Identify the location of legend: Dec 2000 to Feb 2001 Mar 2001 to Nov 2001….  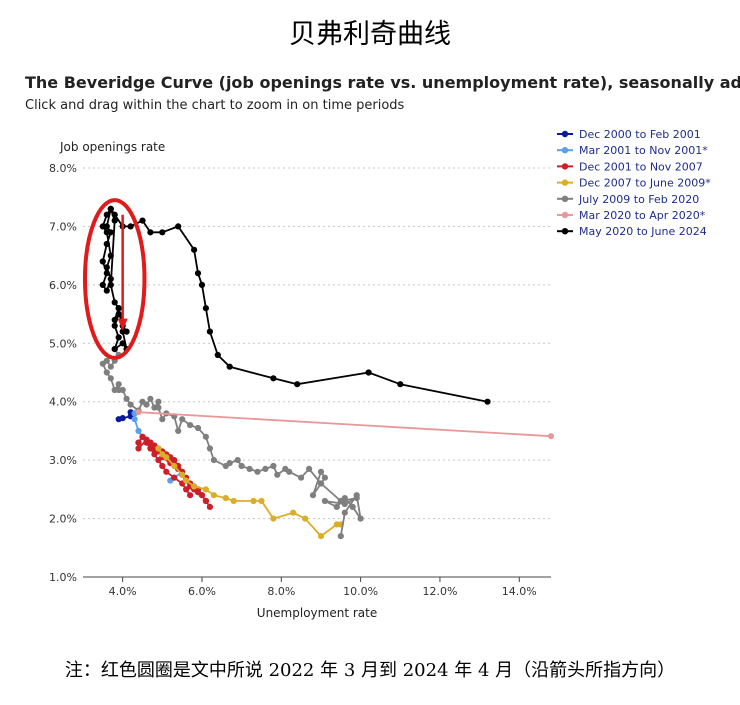
(634, 183).